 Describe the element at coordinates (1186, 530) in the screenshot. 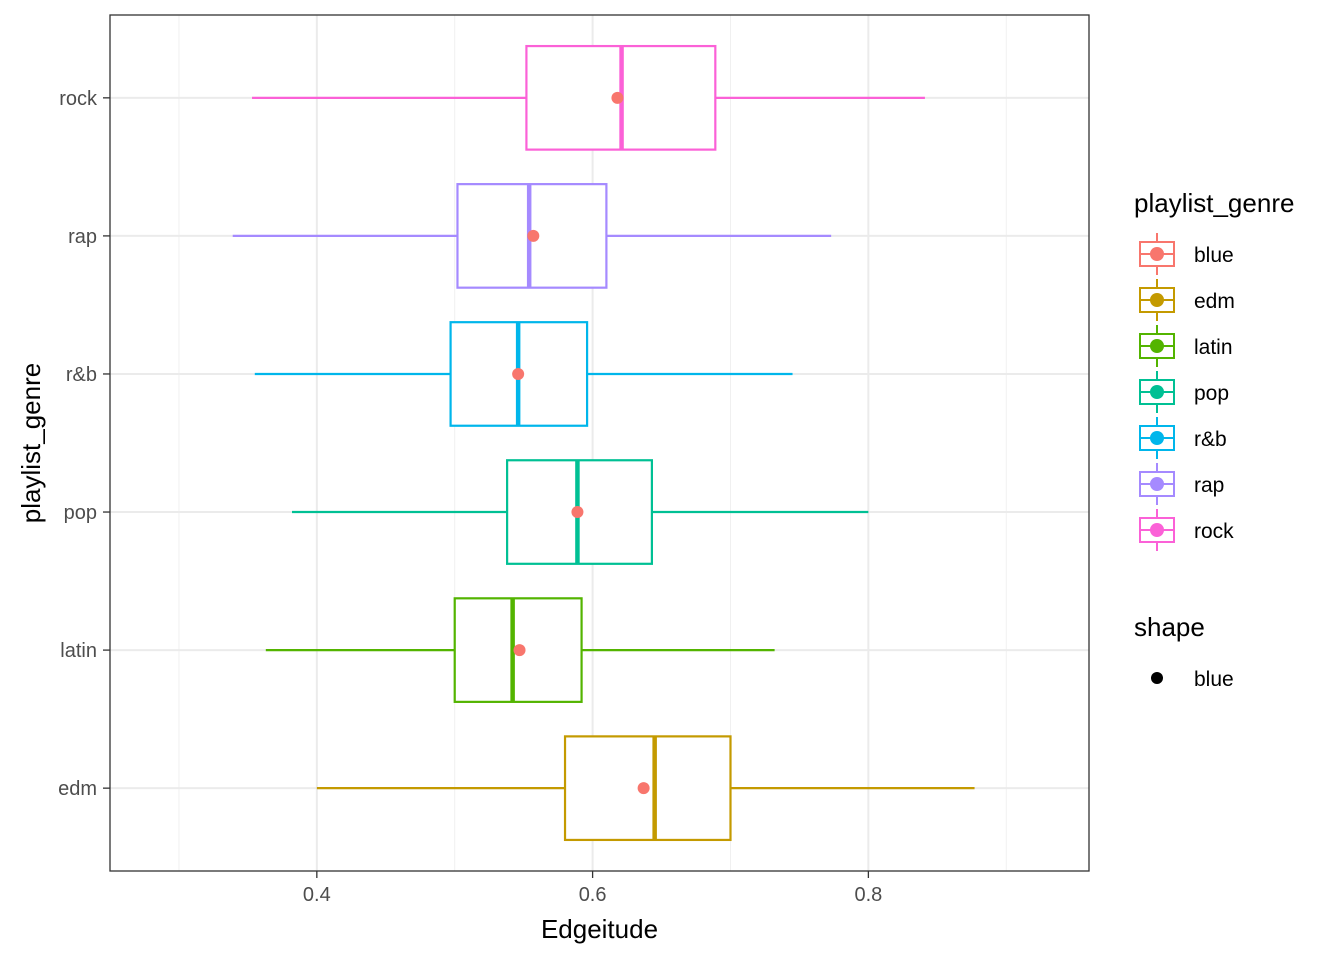

I see `legend-key-rock: rock` at that location.